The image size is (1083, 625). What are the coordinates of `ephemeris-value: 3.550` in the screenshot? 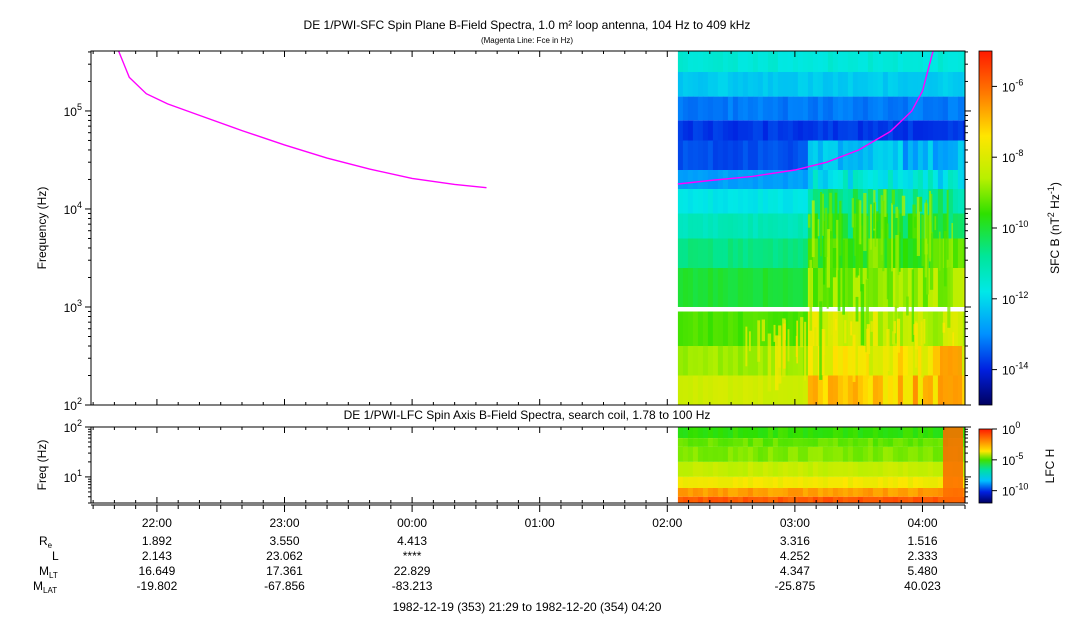 It's located at (284, 541).